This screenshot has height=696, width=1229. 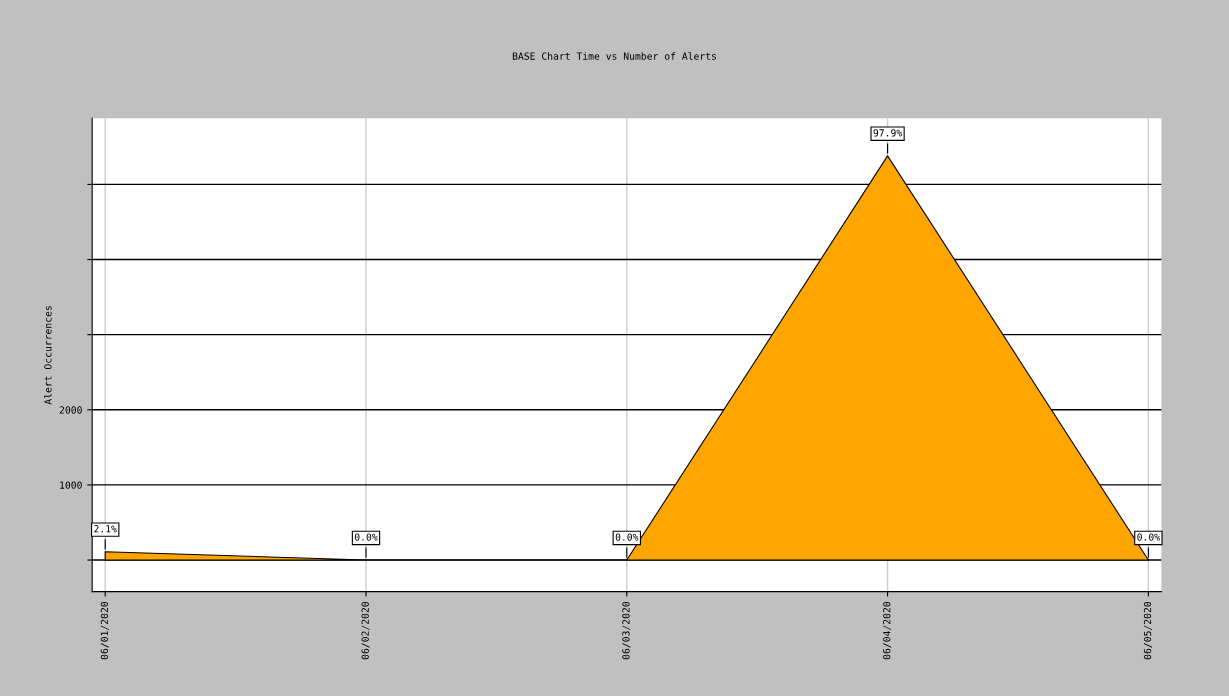 What do you see at coordinates (105, 529) in the screenshot?
I see `annotation: 2.1%` at bounding box center [105, 529].